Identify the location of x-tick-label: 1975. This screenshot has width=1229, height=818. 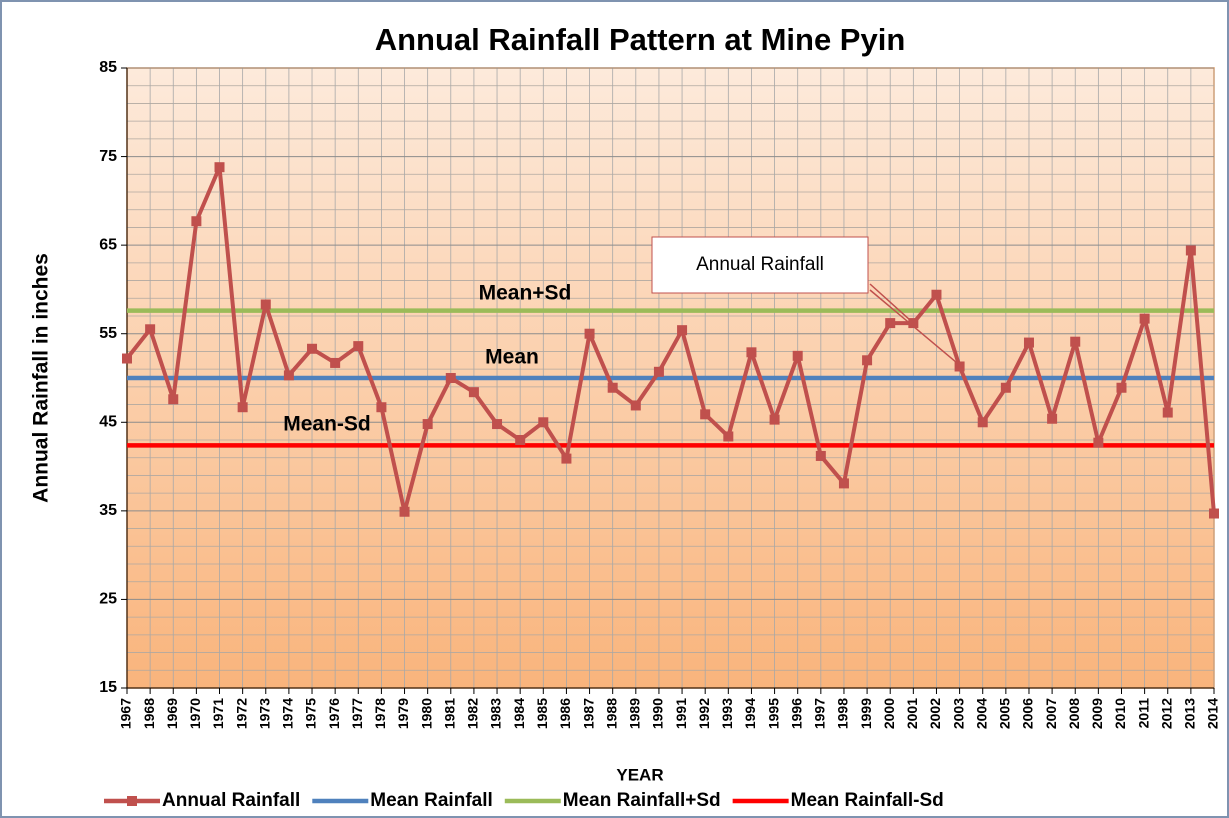
(311, 713).